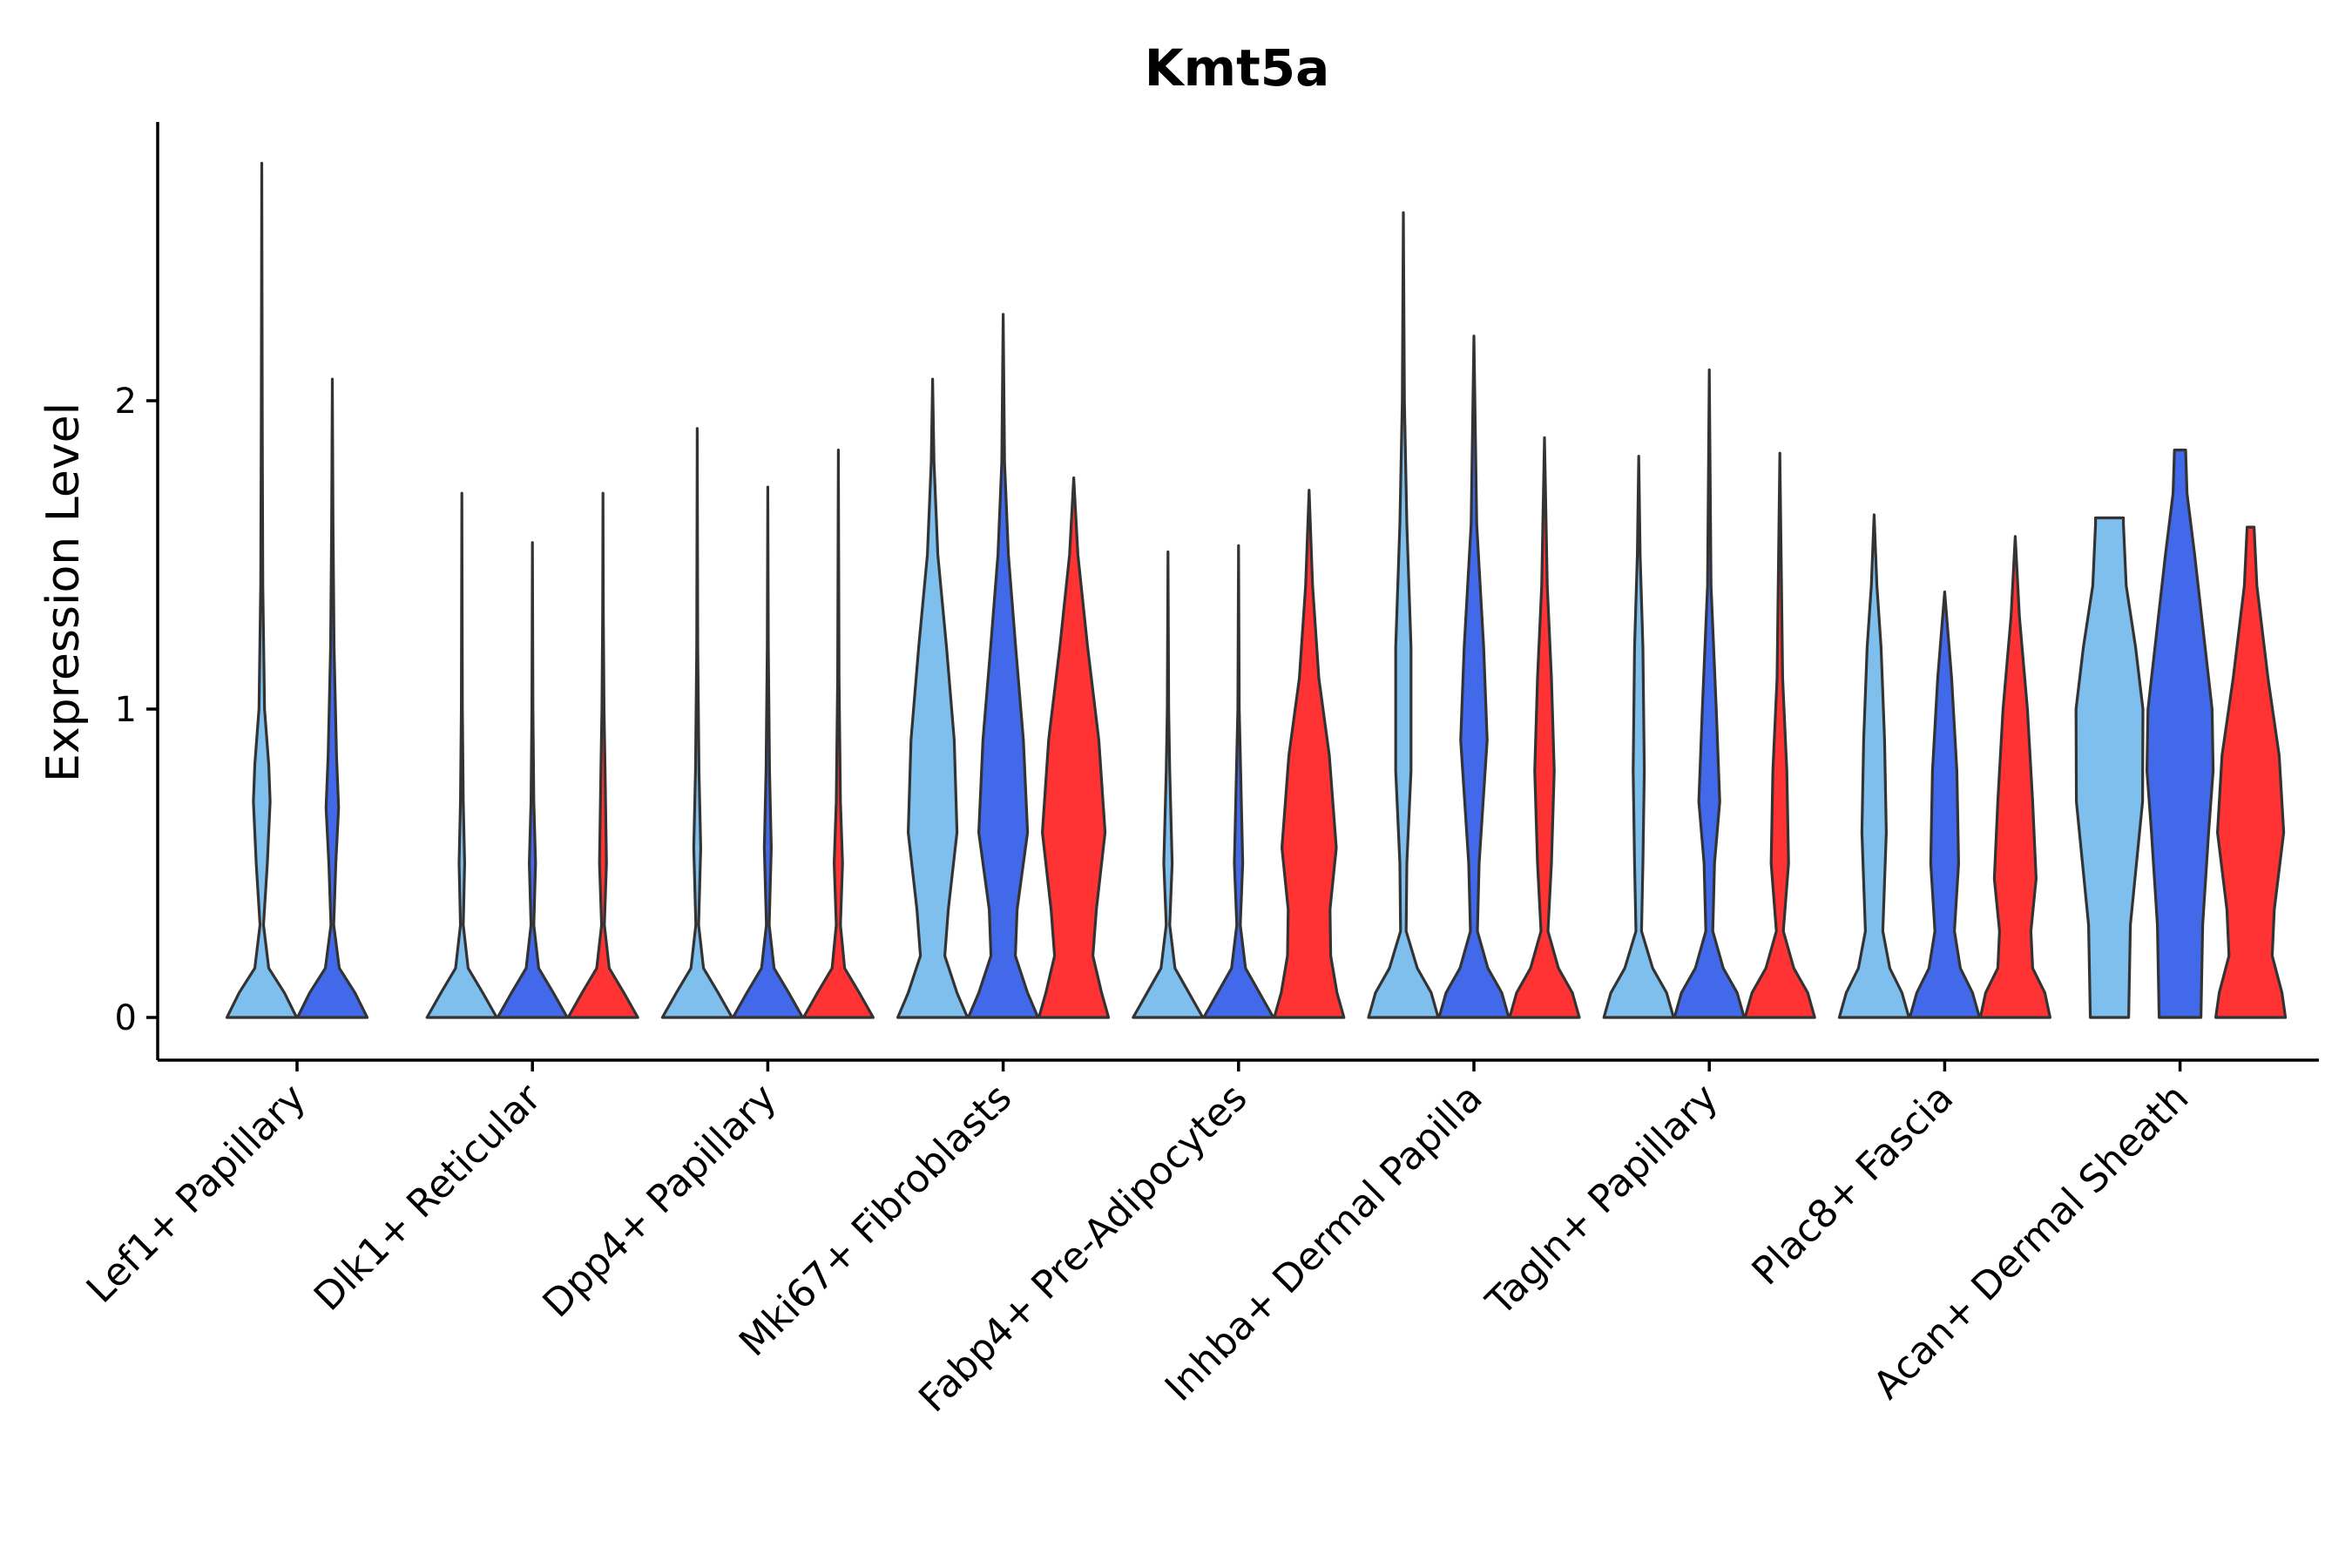 This screenshot has width=2352, height=1568. What do you see at coordinates (875, 1221) in the screenshot?
I see `x-tick-label-3: Mki67+ Fibroblasts` at bounding box center [875, 1221].